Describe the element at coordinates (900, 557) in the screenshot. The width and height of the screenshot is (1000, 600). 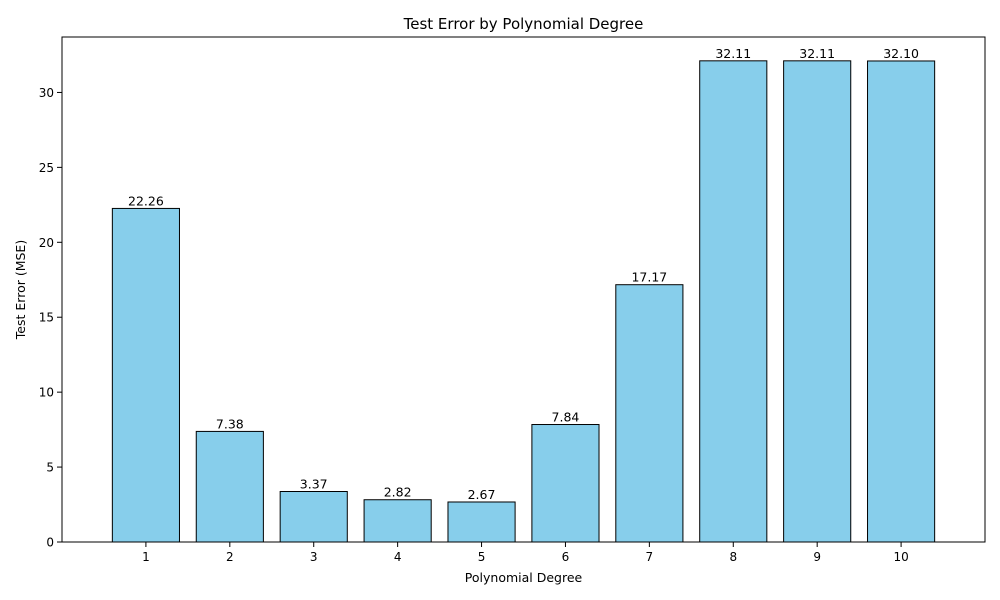
I see `x-tick-label: 10` at that location.